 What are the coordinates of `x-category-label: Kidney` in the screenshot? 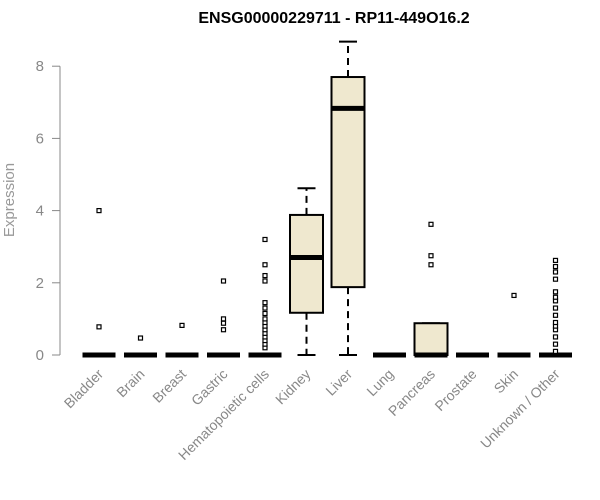 It's located at (293, 387).